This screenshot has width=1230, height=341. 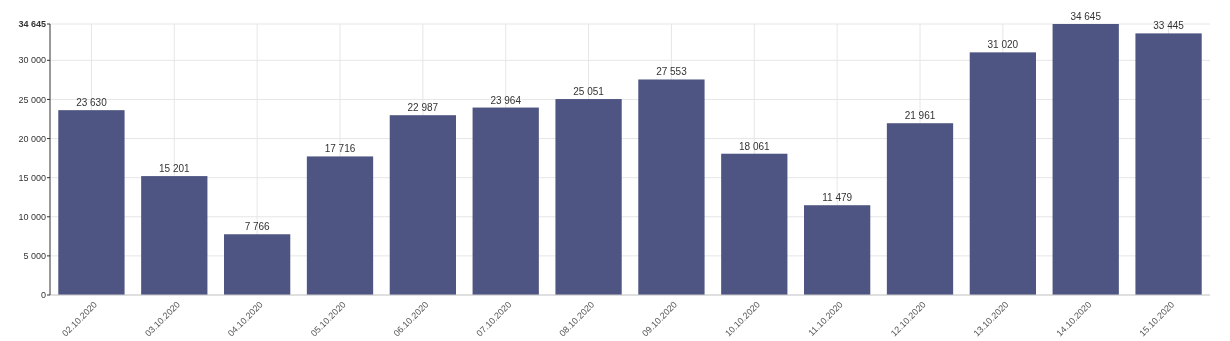 I want to click on y-tick-label: 25 000, so click(x=32, y=99).